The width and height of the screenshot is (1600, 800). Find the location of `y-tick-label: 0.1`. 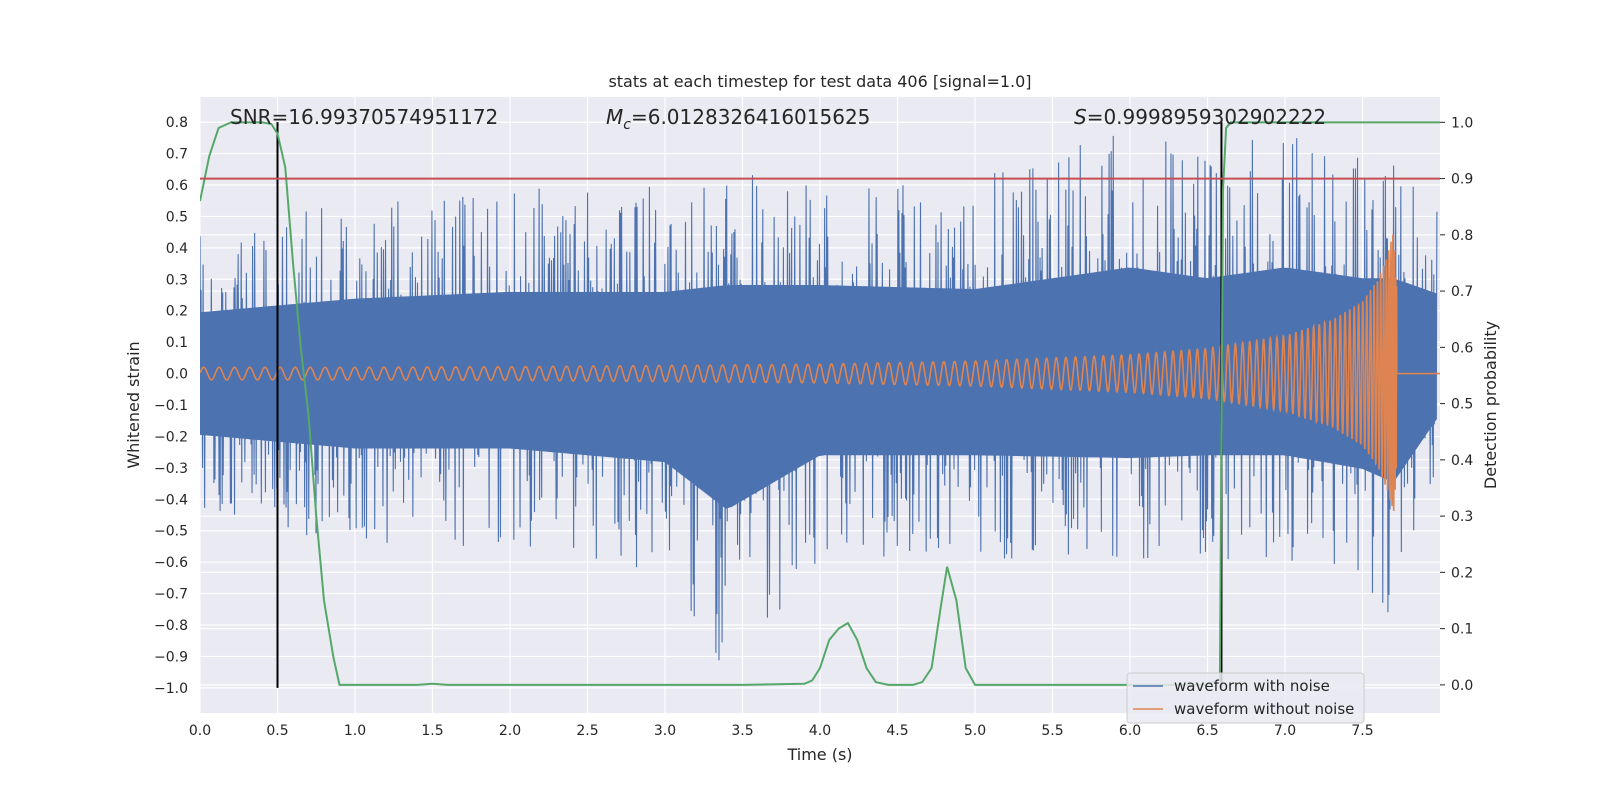

y-tick-label: 0.1 is located at coordinates (177, 343).